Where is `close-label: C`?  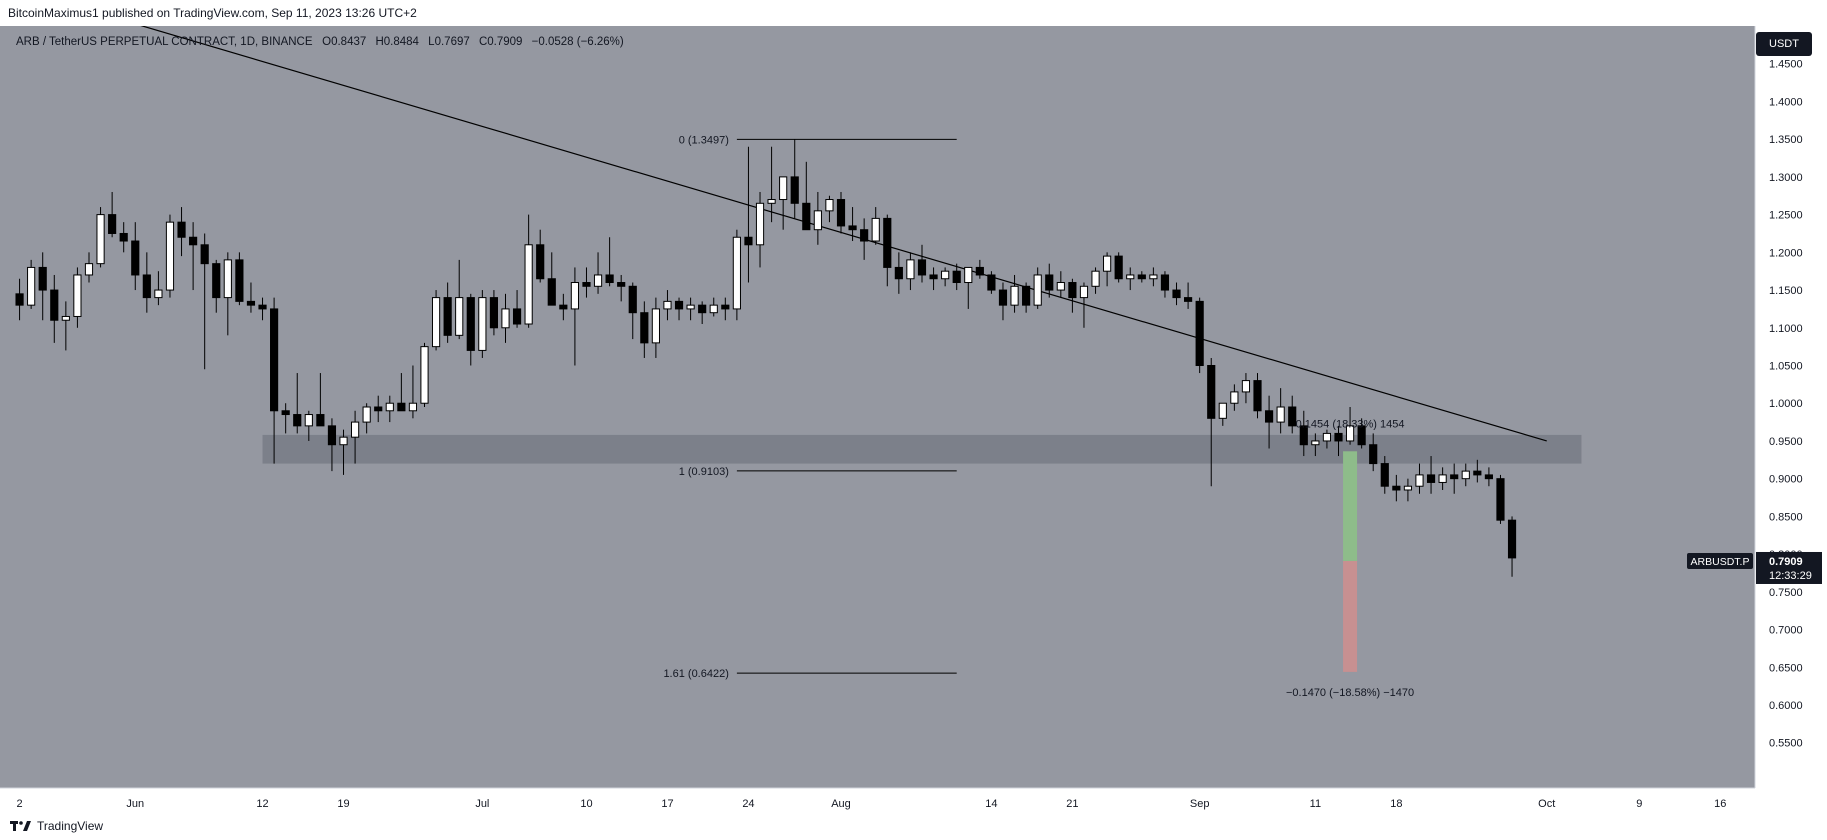 close-label: C is located at coordinates (483, 42).